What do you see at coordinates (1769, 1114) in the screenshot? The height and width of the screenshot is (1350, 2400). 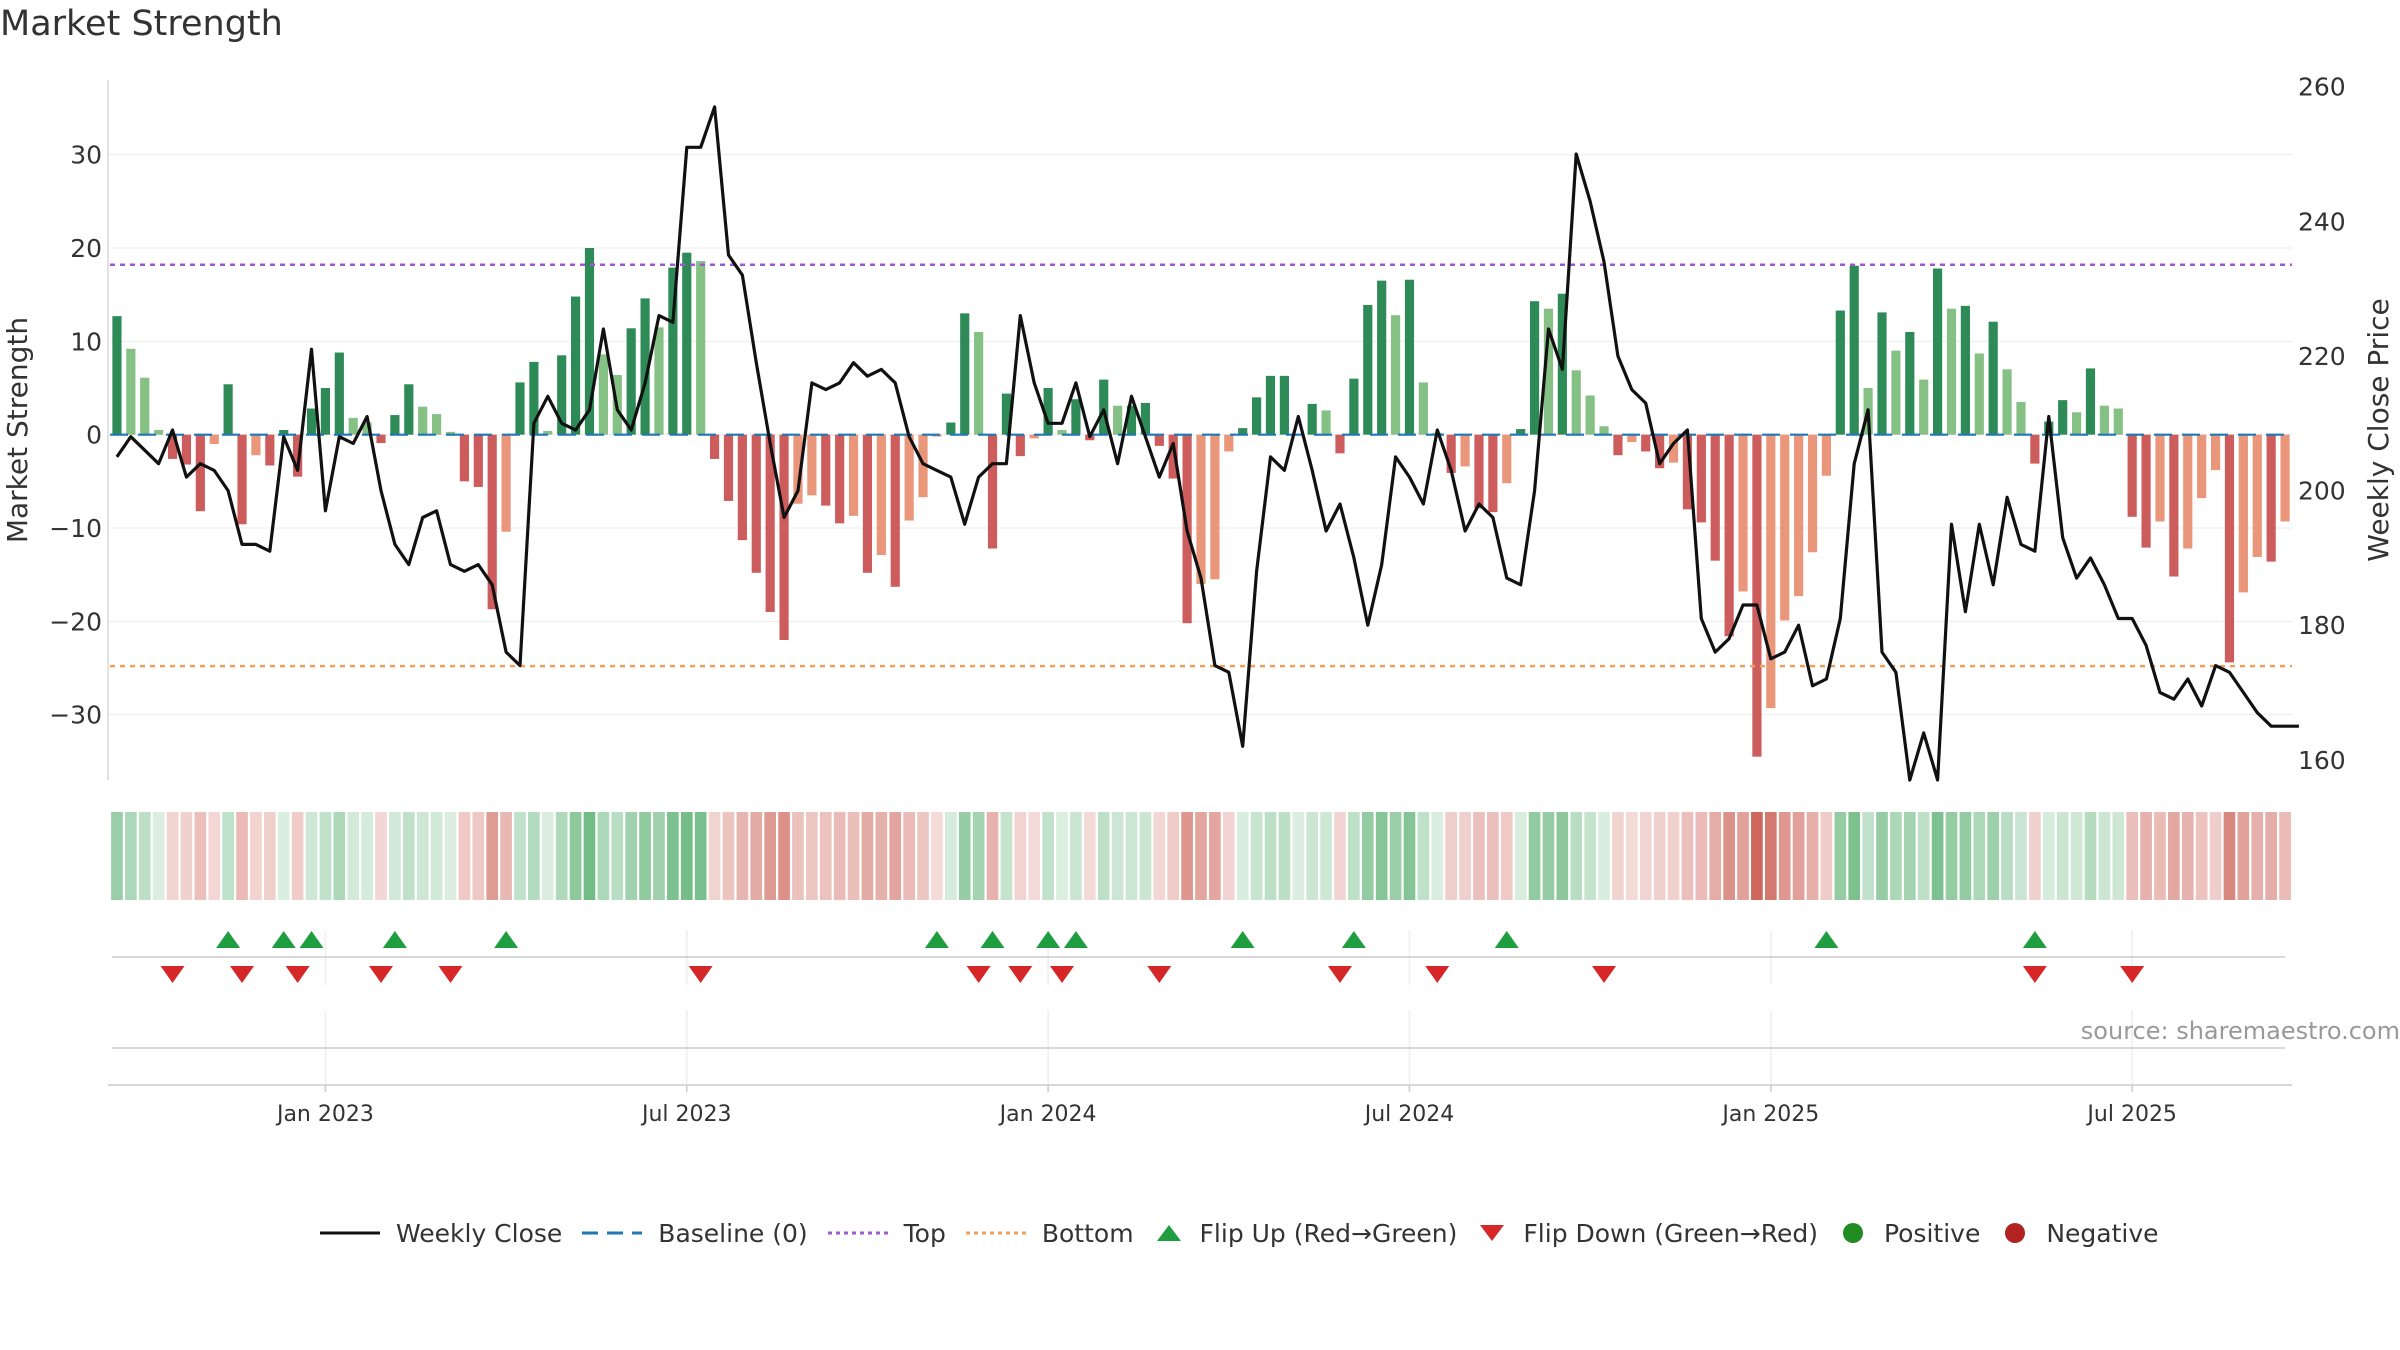 I see `x-tick-label: Jan 2025` at bounding box center [1769, 1114].